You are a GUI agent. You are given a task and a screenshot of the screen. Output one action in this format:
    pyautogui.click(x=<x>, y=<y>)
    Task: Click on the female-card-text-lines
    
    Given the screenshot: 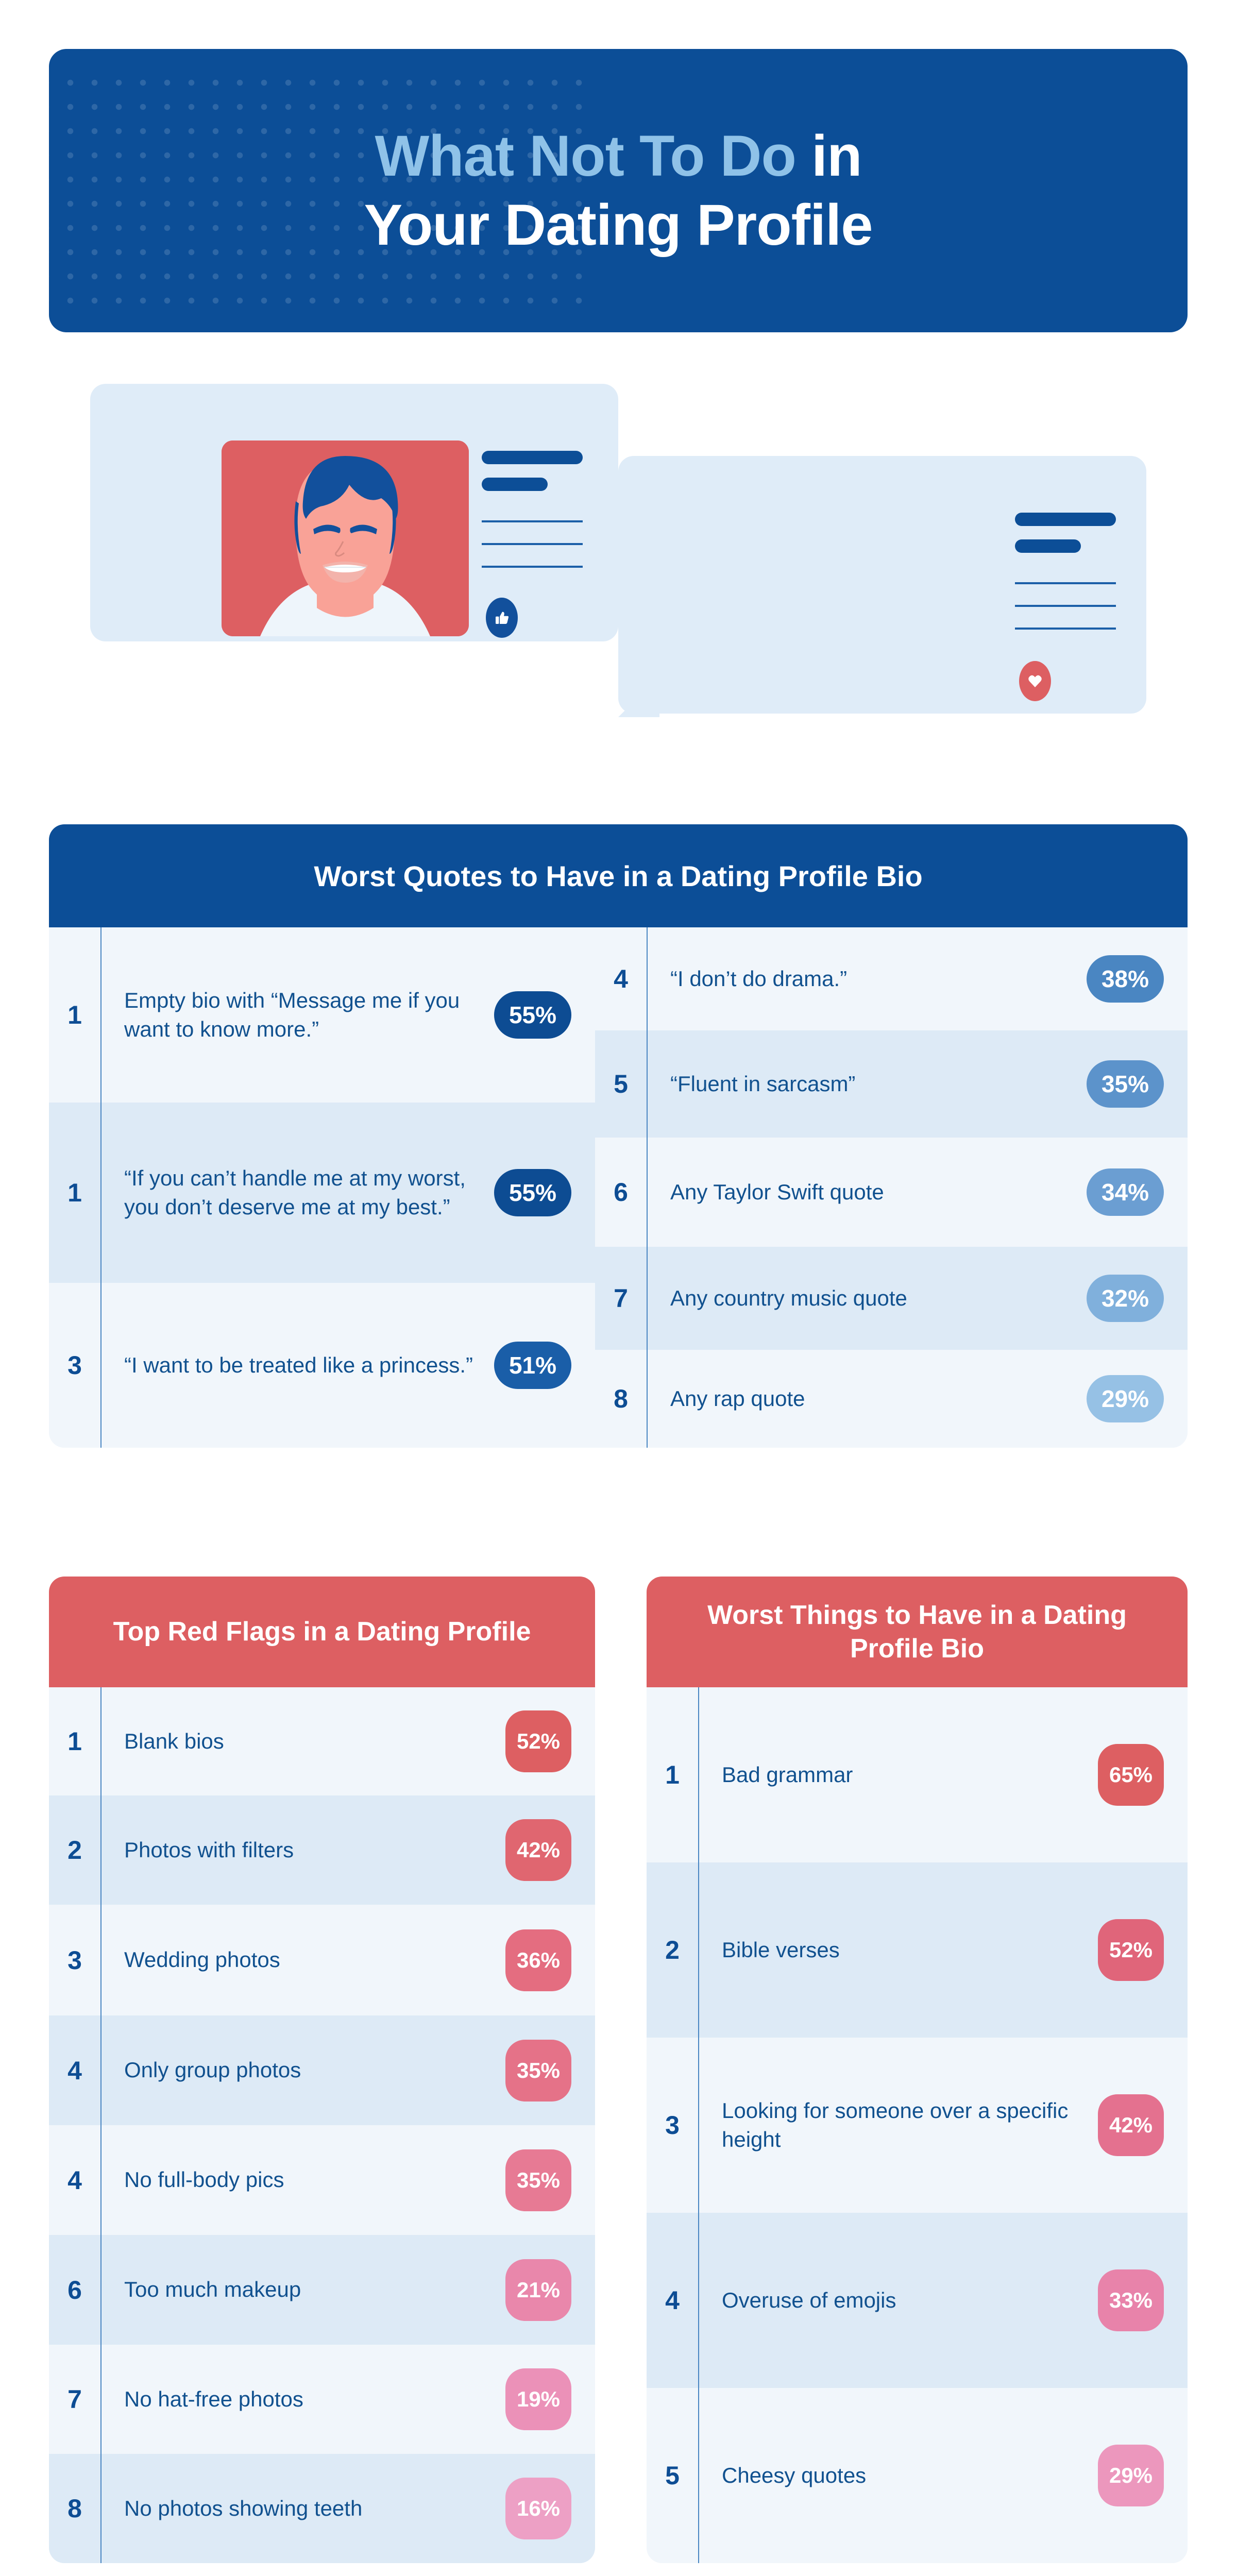 What is the action you would take?
    pyautogui.click(x=1066, y=539)
    